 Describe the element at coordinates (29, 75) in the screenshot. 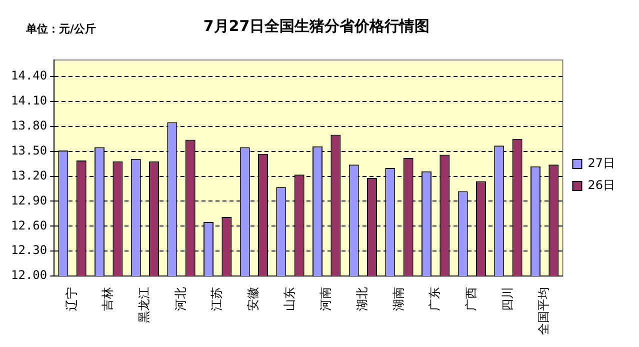

I see `y-tick-label: 14.40` at that location.